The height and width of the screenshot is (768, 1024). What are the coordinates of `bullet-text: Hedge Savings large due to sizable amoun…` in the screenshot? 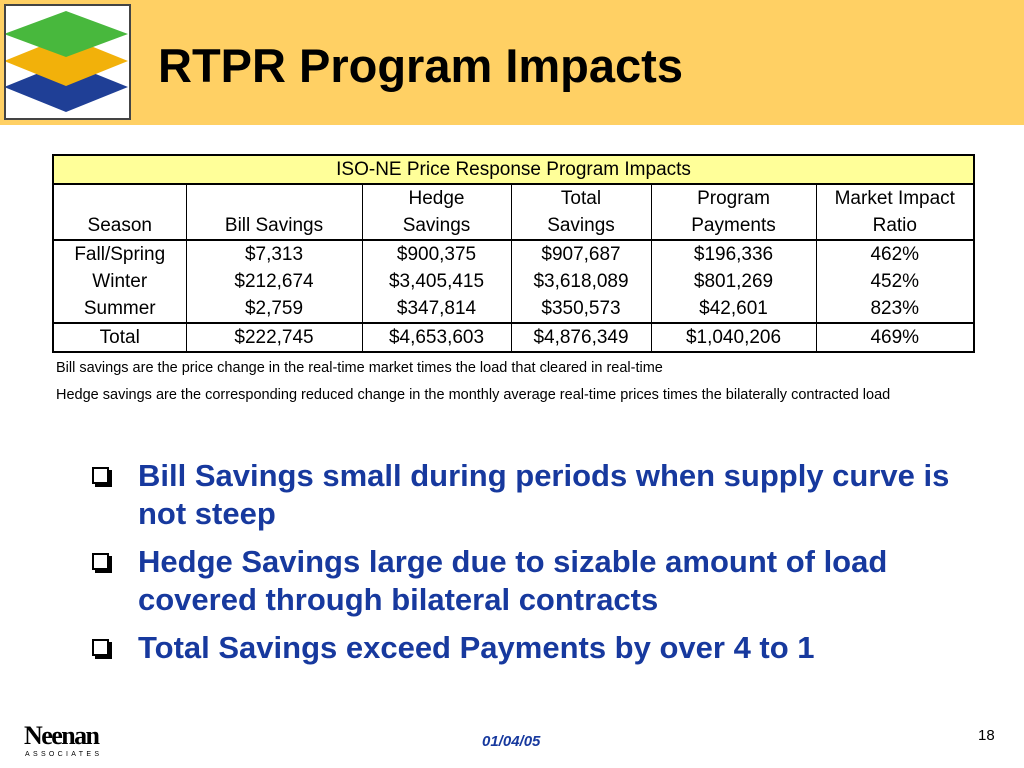 It's located at (513, 580).